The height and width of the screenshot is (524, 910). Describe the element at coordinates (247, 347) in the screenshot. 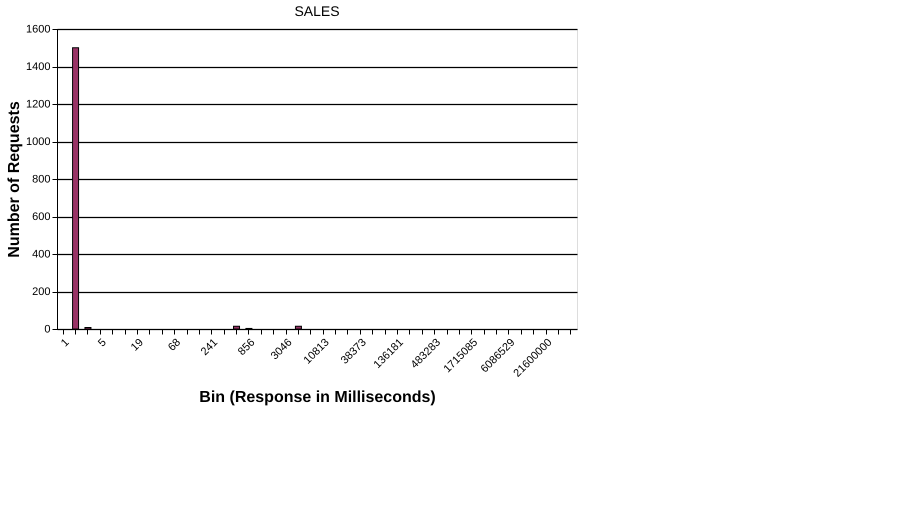

I see `x-tick-label: 856` at that location.